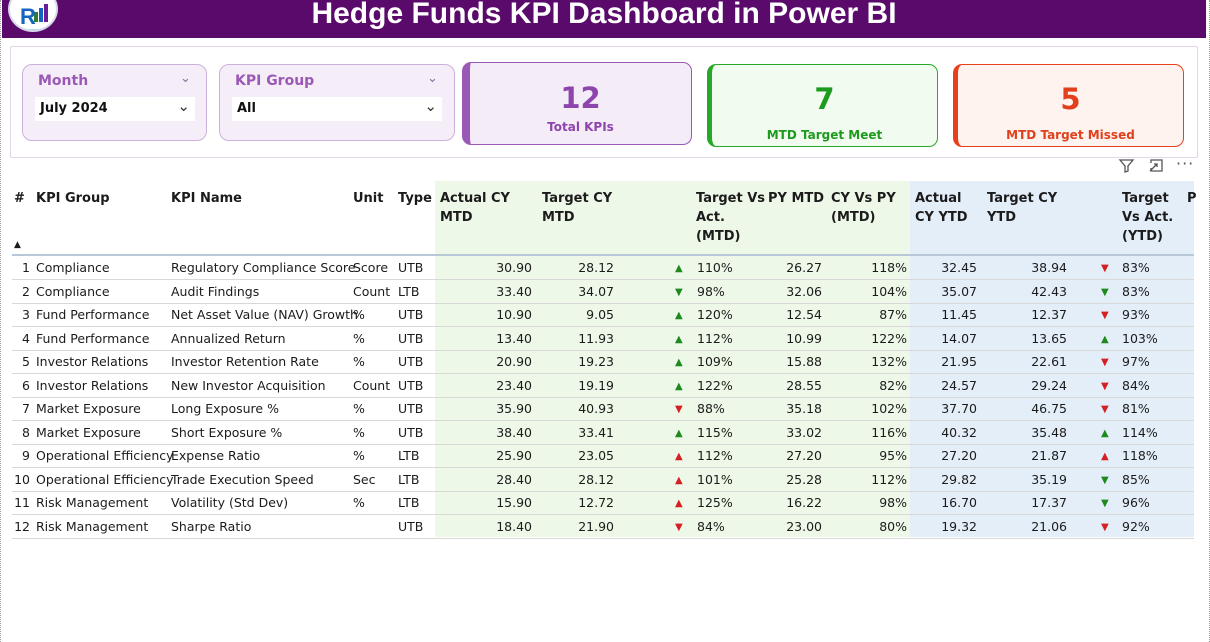 The image size is (1210, 642). What do you see at coordinates (26, 291) in the screenshot?
I see `cell-n: 2` at bounding box center [26, 291].